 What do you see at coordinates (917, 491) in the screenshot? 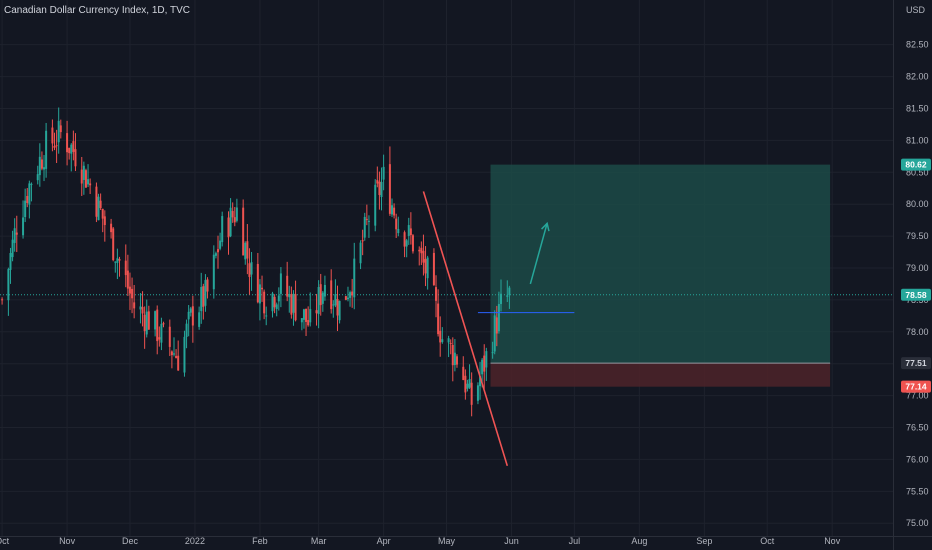
I see `y-tick-label: 75.50` at bounding box center [917, 491].